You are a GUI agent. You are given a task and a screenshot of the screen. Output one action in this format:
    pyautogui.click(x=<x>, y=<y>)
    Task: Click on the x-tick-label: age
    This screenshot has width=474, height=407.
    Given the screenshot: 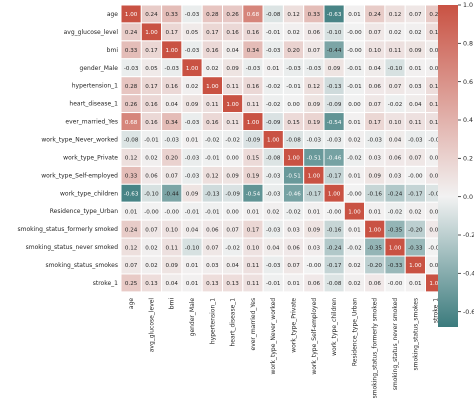 What is the action you would take?
    pyautogui.click(x=131, y=303)
    